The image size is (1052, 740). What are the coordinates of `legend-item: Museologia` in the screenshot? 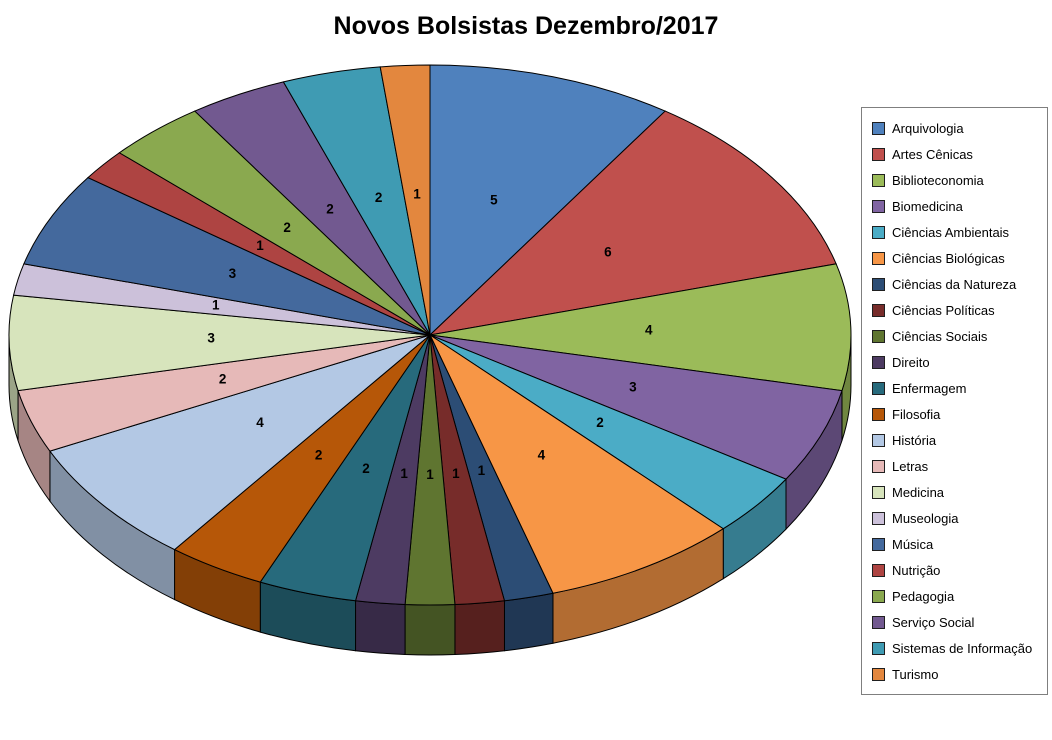 It's located at (954, 518).